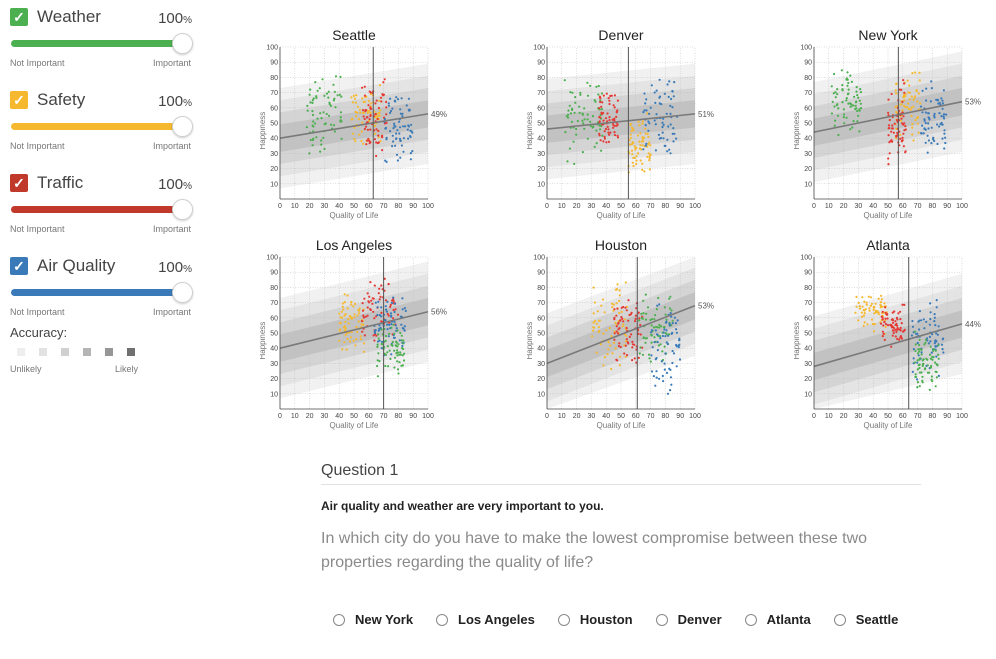 The width and height of the screenshot is (996, 659). What do you see at coordinates (808, 349) in the screenshot?
I see `y-tick-label: 40` at bounding box center [808, 349].